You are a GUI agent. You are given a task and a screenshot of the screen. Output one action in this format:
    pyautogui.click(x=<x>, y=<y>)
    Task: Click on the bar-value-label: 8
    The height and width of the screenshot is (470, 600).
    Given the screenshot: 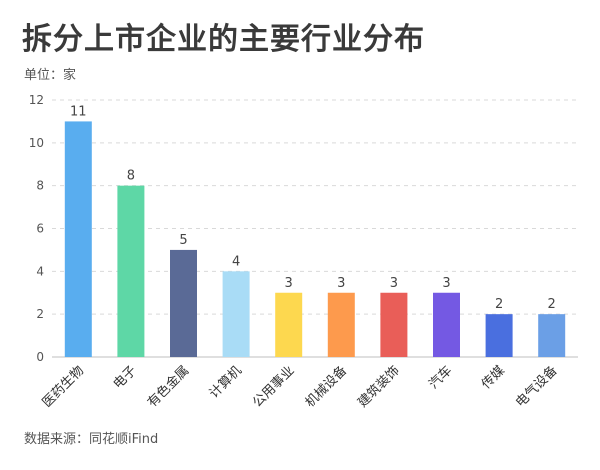 What is the action you would take?
    pyautogui.click(x=131, y=176)
    